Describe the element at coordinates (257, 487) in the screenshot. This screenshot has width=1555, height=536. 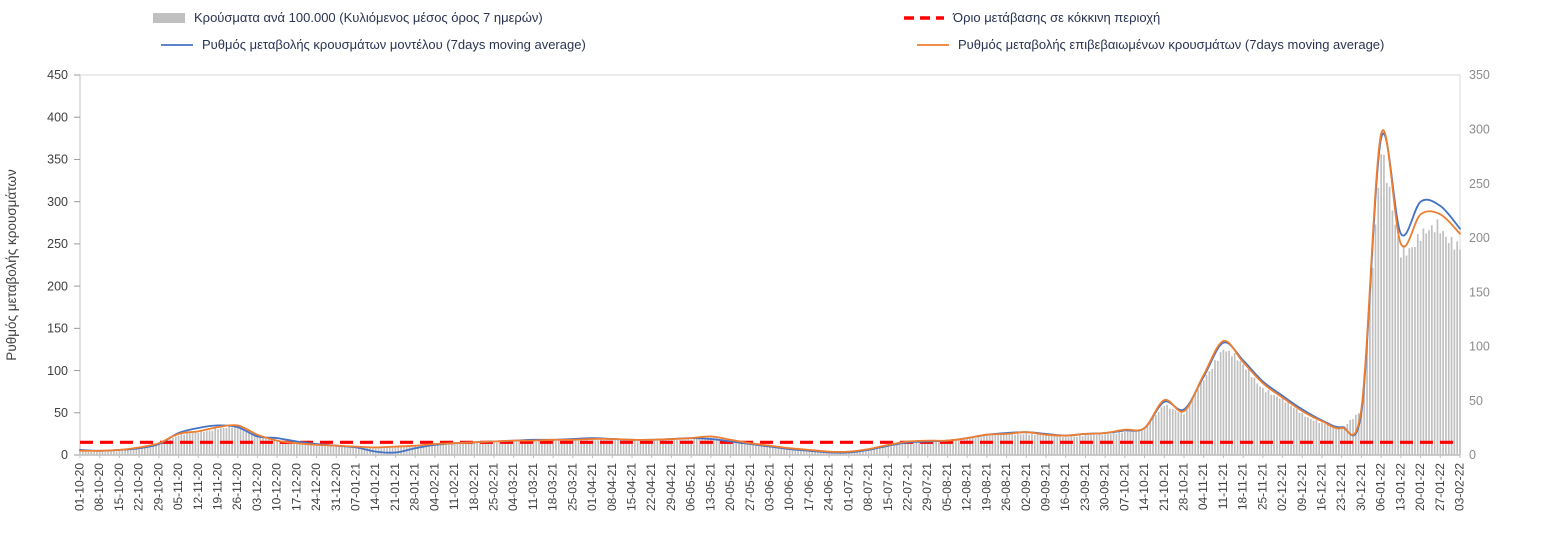
I see `svg-text: 03-12-20` at that location.